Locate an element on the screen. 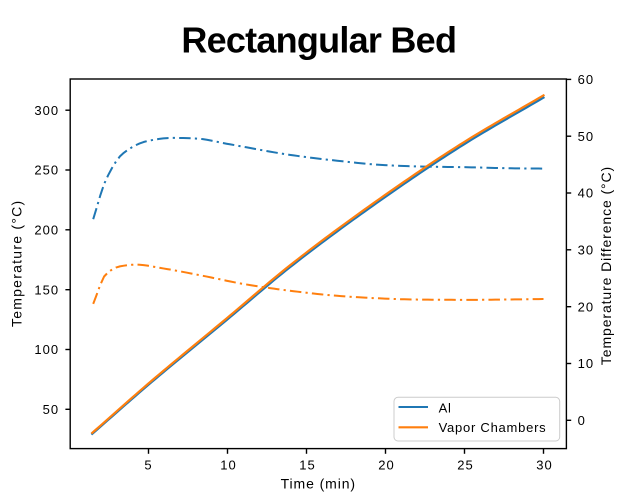 The width and height of the screenshot is (626, 502). svg-text: Temperature (°C) is located at coordinates (17, 264).